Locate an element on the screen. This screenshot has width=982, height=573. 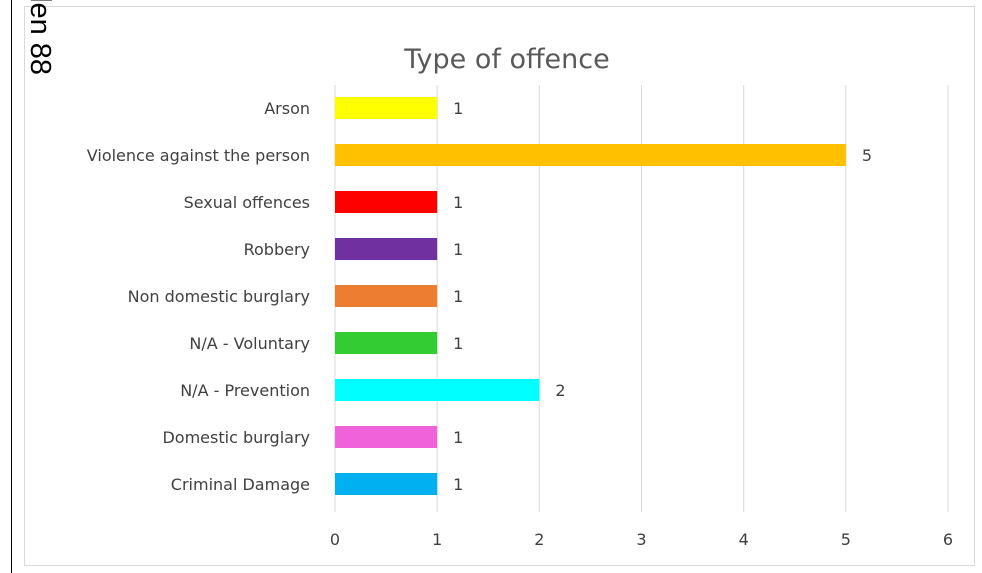
x-tick-label: 0 is located at coordinates (335, 539).